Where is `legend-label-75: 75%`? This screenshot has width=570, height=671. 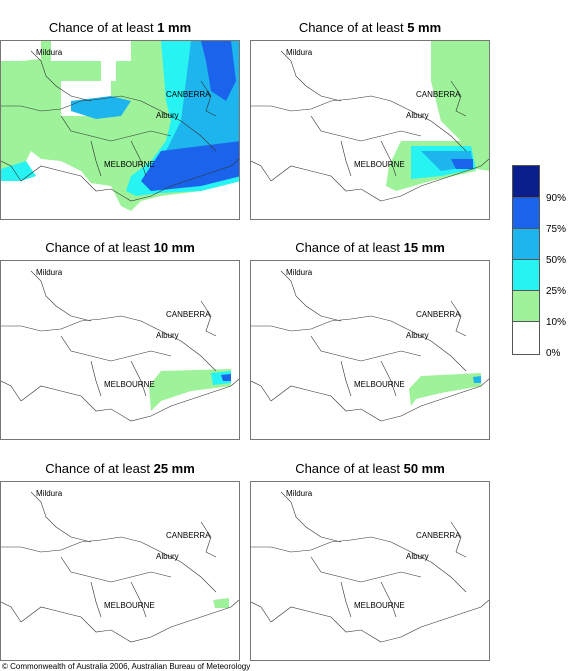 legend-label-75: 75% is located at coordinates (556, 229).